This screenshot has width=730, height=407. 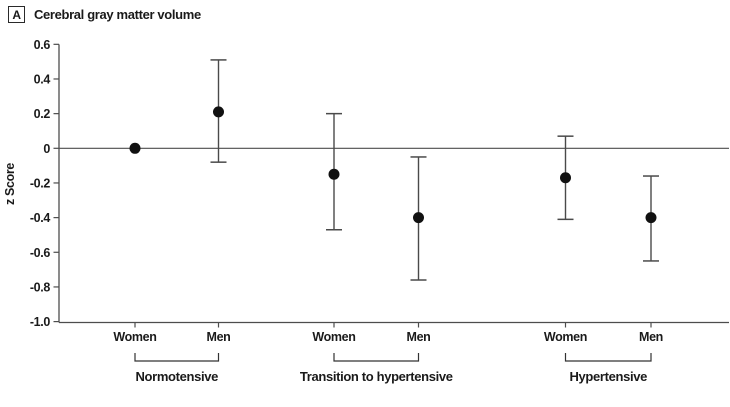 I want to click on figure-header: A Cerebral gray matter volume, so click(x=104, y=14).